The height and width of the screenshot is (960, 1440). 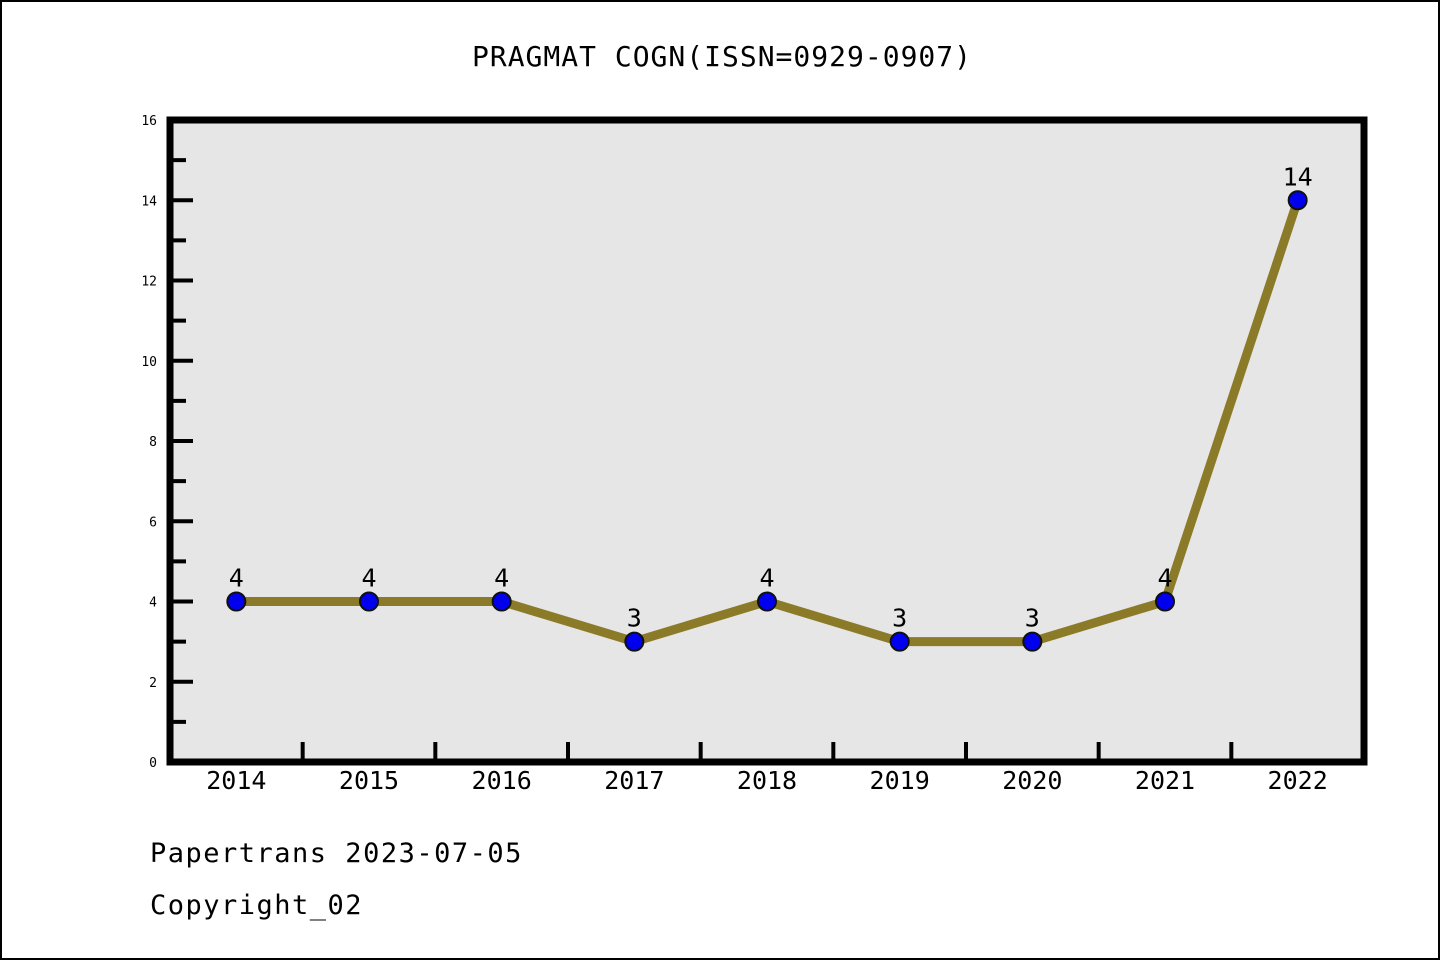 What do you see at coordinates (502, 780) in the screenshot?
I see `x-tick-label: 2016` at bounding box center [502, 780].